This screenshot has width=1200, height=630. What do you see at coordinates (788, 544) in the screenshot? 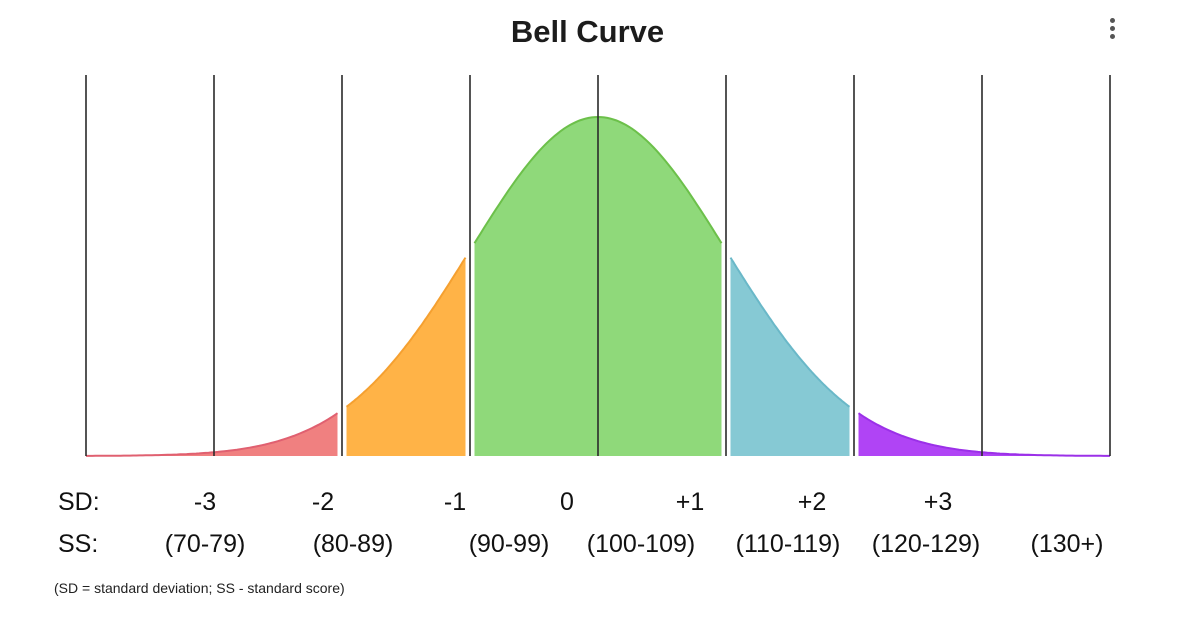
I see `ss-tick-label: (110-119)` at bounding box center [788, 544].